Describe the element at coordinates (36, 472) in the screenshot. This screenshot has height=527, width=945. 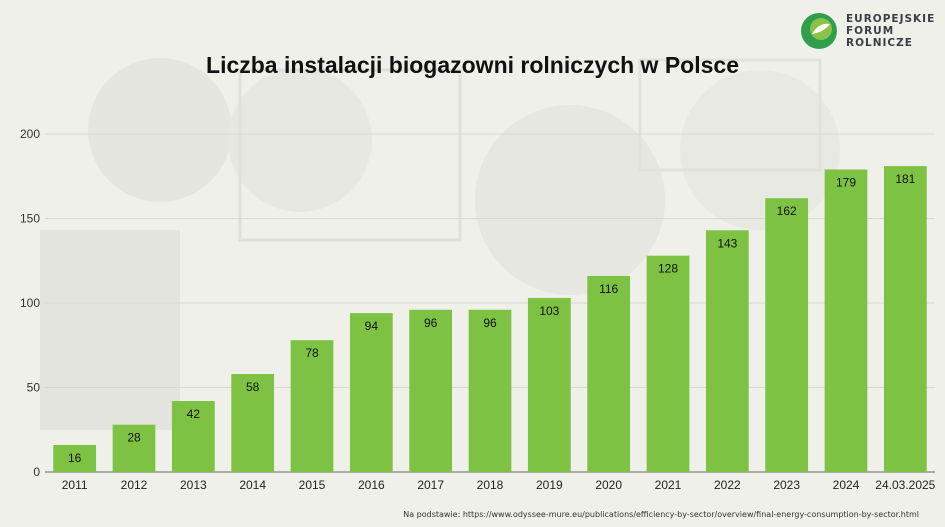
I see `y-tick-label: 0` at that location.